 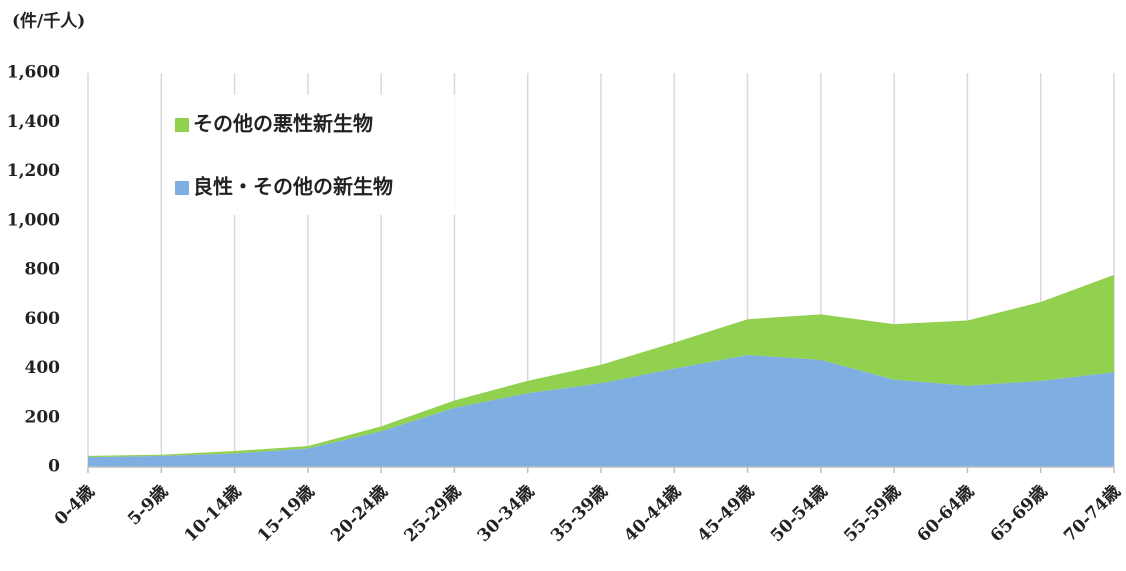 I want to click on x-tick-label: 0-4歳, so click(x=74, y=505).